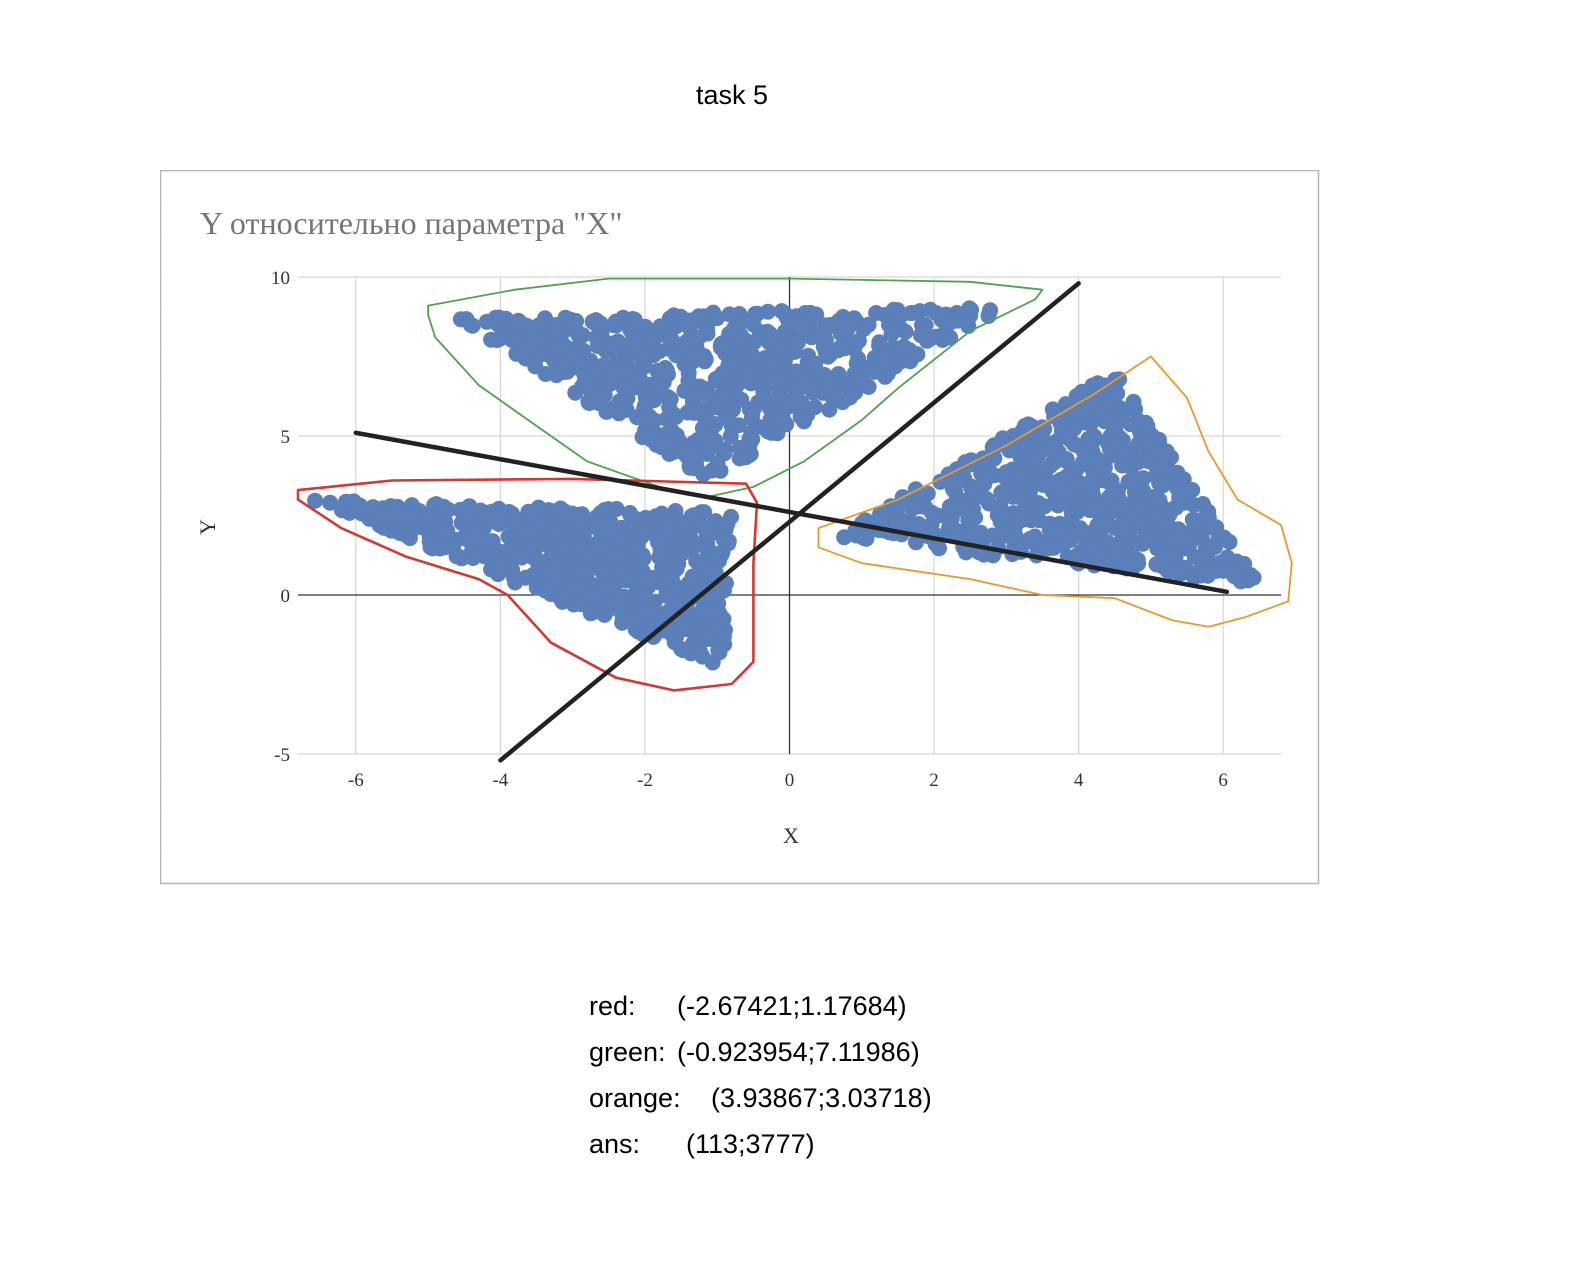 This screenshot has height=1270, width=1574. What do you see at coordinates (790, 780) in the screenshot?
I see `x-tick-label: 0` at bounding box center [790, 780].